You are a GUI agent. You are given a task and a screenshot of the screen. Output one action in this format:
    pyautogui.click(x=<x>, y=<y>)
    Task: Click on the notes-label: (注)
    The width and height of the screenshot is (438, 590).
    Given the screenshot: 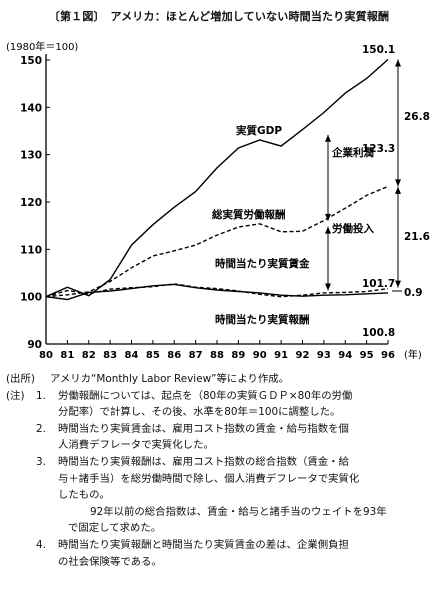 What is the action you would take?
    pyautogui.click(x=15, y=395)
    